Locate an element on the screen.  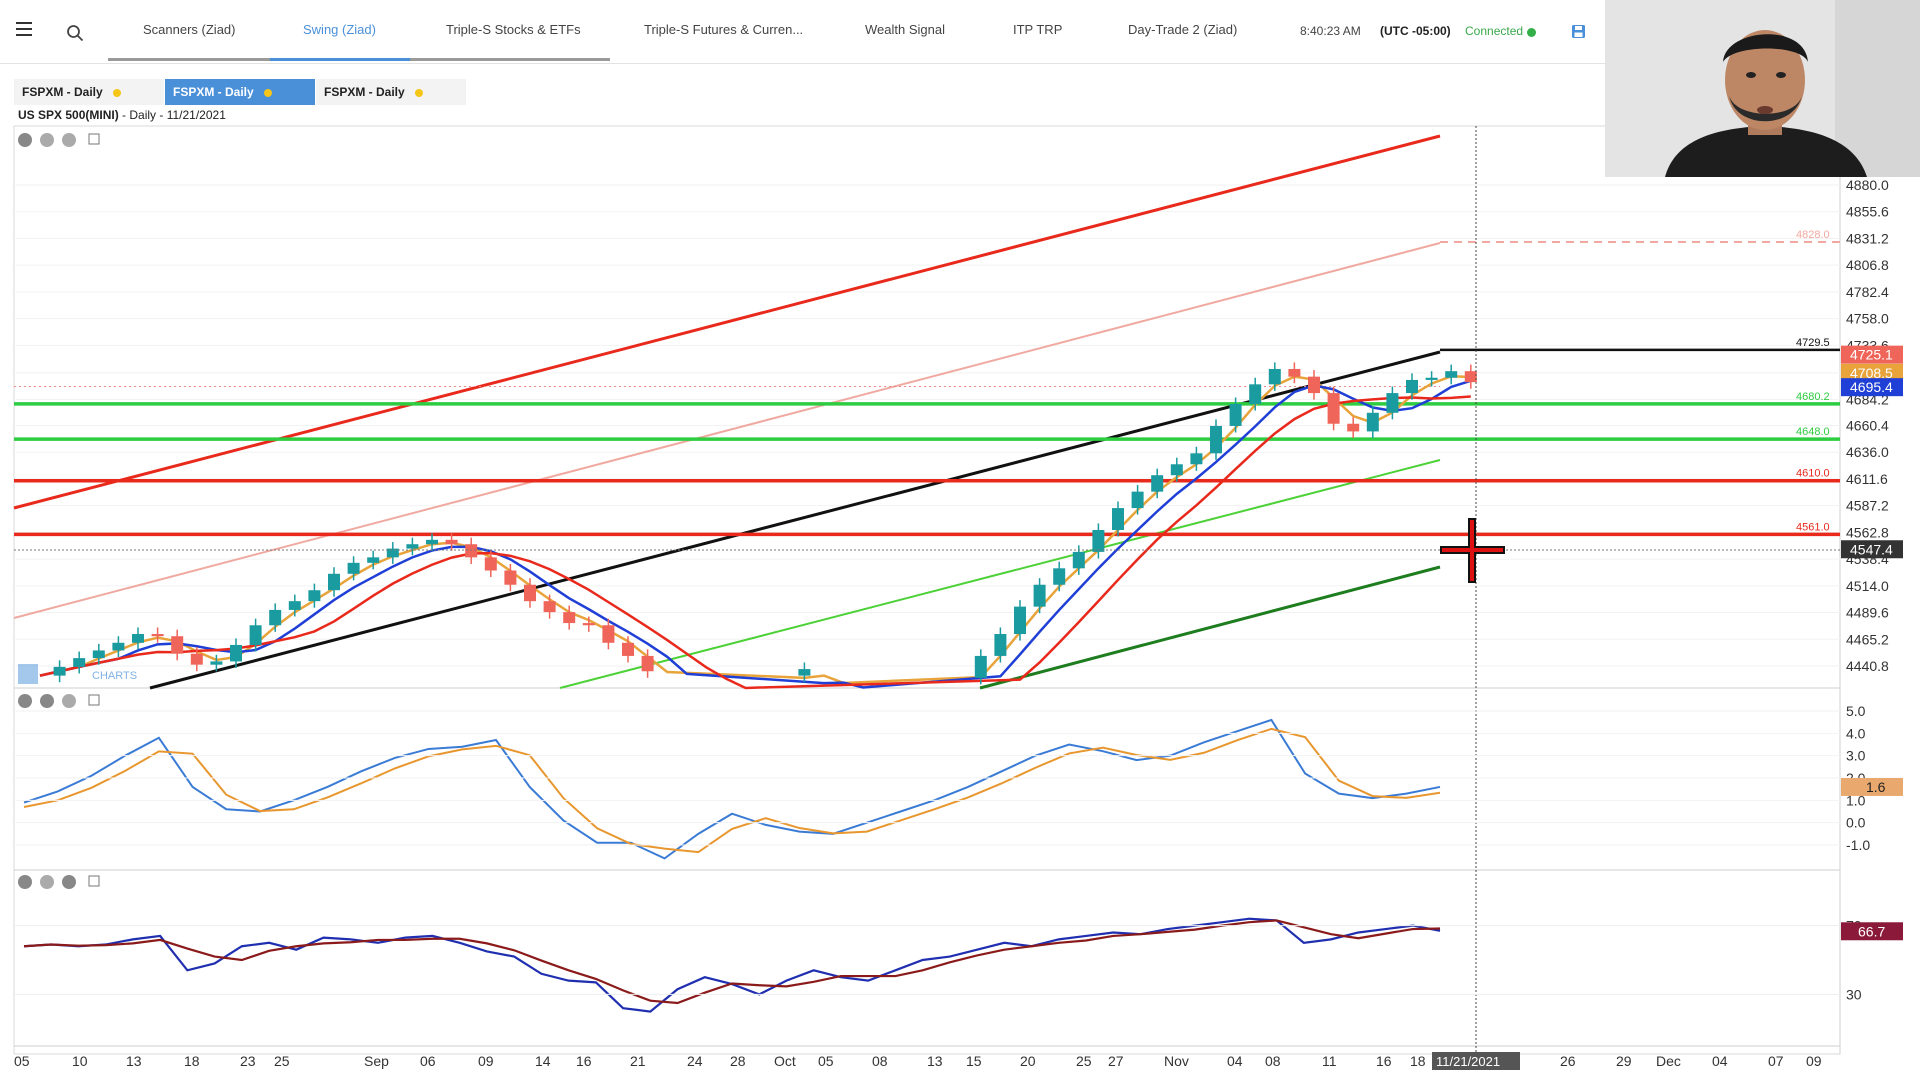
nav-tab-day-trade: Day-Trade 2 (Ziad) is located at coordinates (1183, 29).